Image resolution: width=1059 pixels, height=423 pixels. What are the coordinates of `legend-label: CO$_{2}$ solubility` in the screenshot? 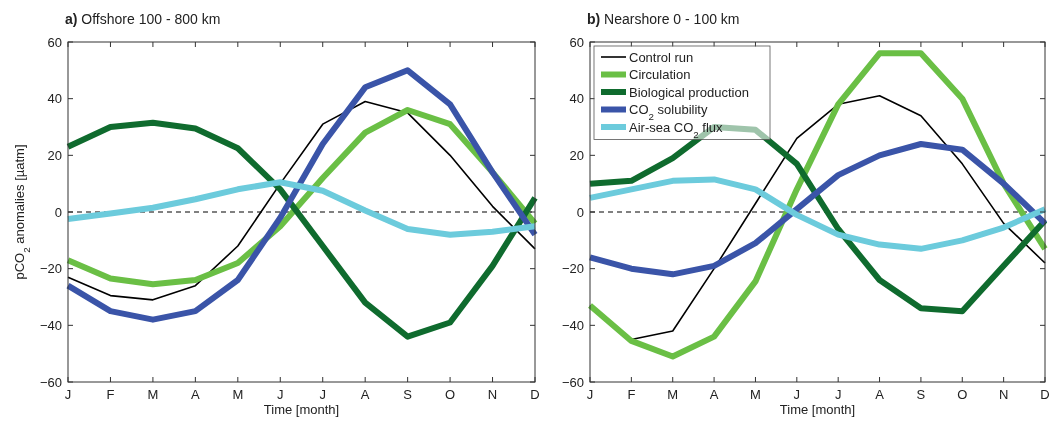 It's located at (668, 112).